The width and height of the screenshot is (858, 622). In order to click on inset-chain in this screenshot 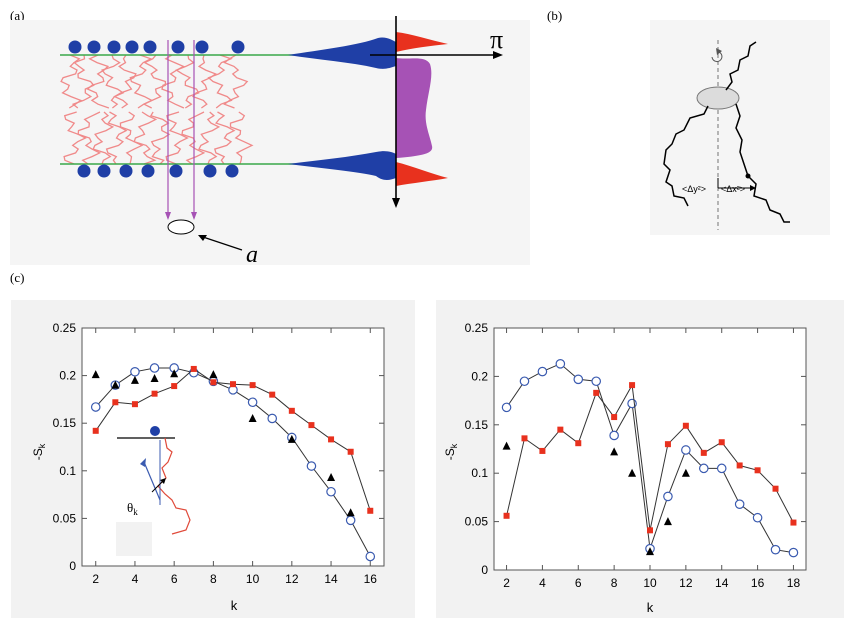, I will do `click(174, 486)`.